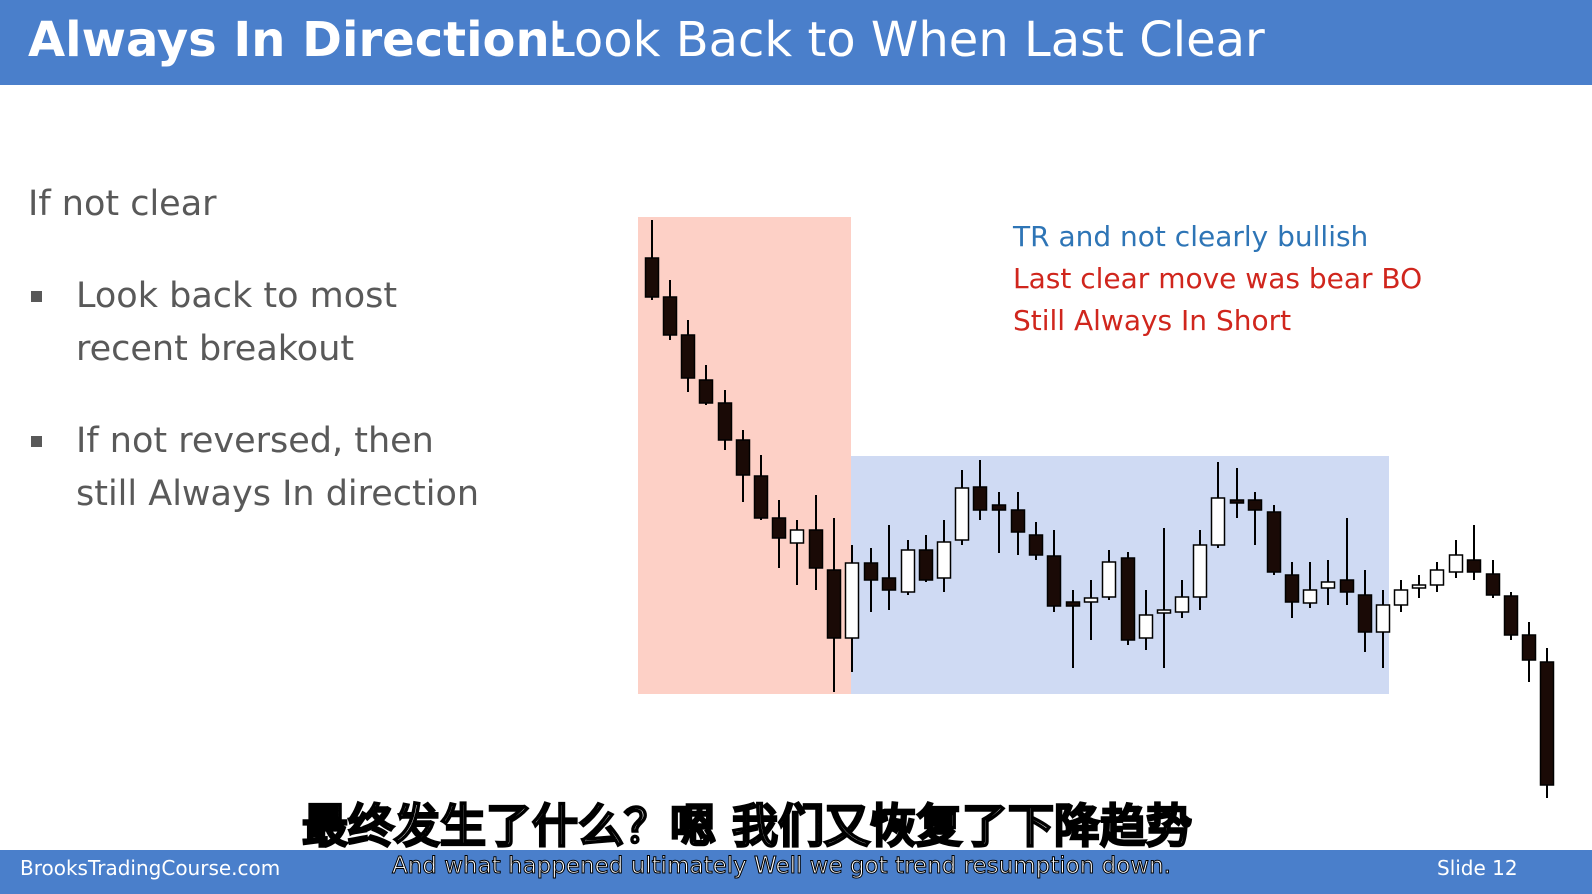 The image size is (1592, 894). Describe the element at coordinates (237, 296) in the screenshot. I see `bullet-line: Look back to most` at that location.